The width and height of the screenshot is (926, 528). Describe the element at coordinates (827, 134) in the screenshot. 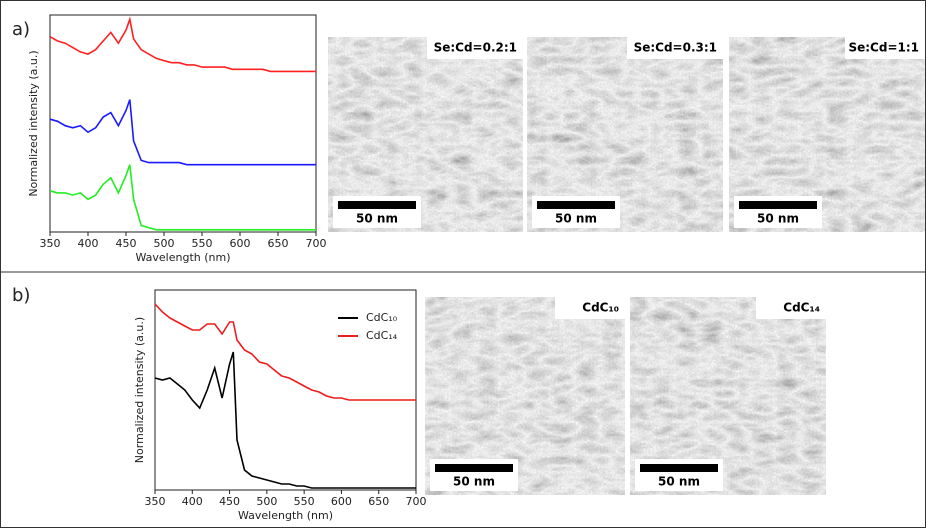

I see `tem-image: Se:Cd=1:1 50 nm` at that location.